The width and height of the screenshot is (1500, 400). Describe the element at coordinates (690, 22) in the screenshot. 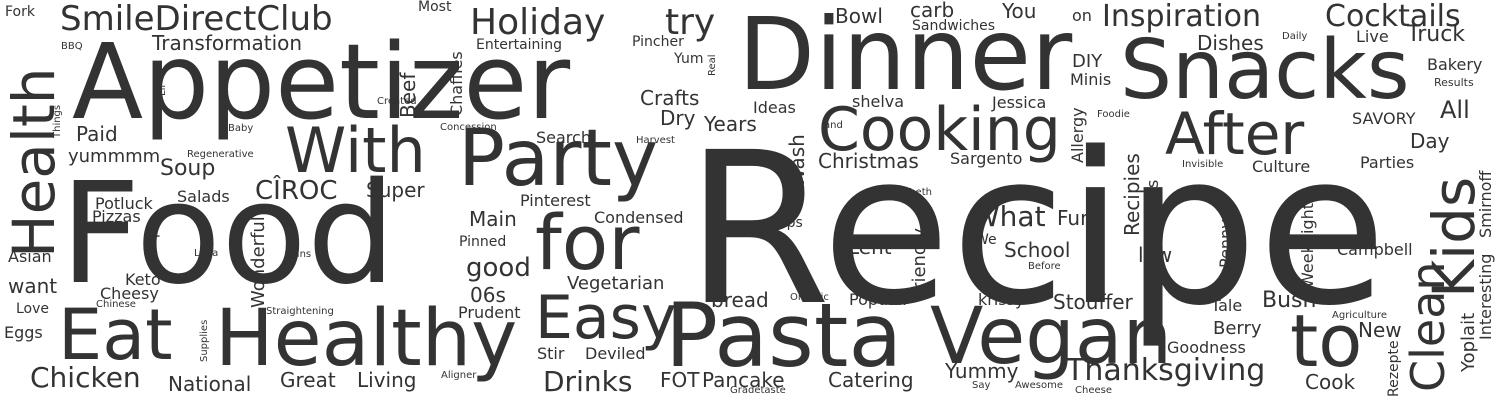

I see `word-try: try` at that location.